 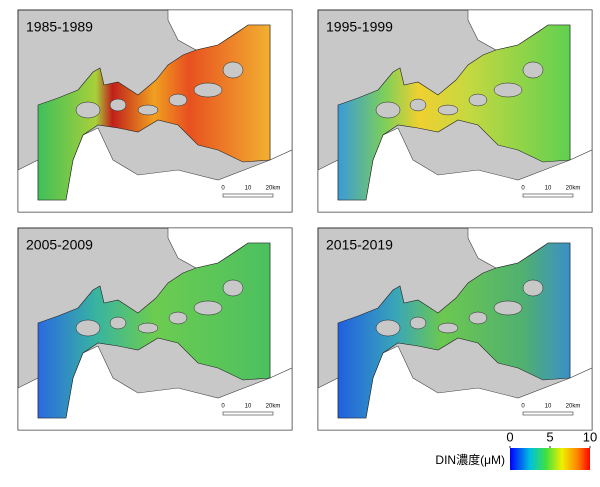 I want to click on period-label: 1995-1999, so click(x=359, y=27).